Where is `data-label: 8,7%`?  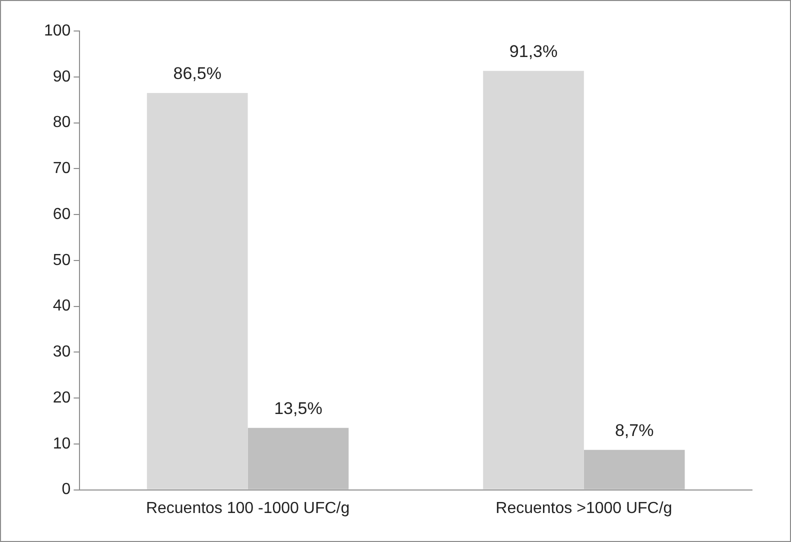
data-label: 8,7% is located at coordinates (634, 430).